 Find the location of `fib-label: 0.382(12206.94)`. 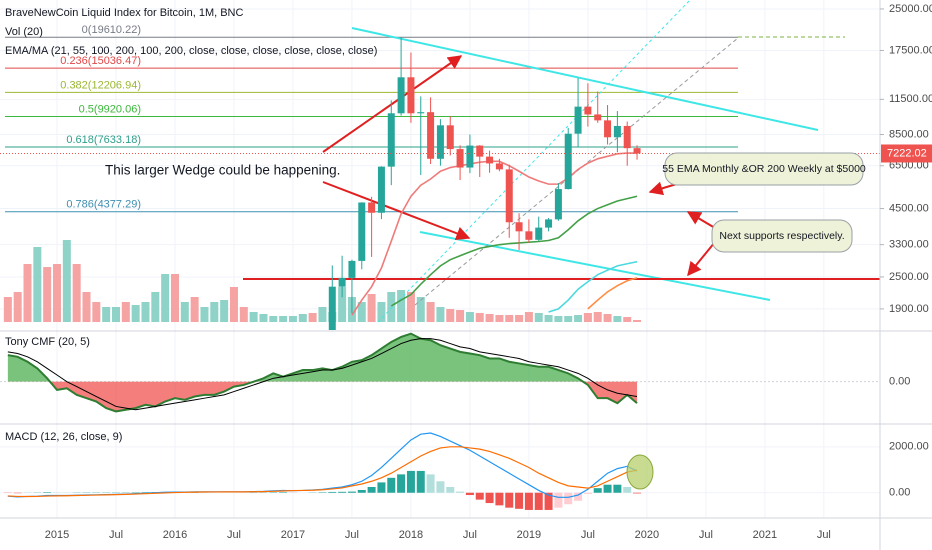

fib-label: 0.382(12206.94) is located at coordinates (100, 85).